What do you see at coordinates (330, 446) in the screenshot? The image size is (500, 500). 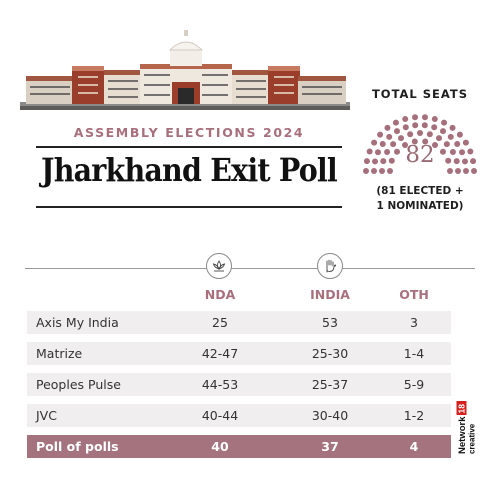 I see `india-total: 37` at bounding box center [330, 446].